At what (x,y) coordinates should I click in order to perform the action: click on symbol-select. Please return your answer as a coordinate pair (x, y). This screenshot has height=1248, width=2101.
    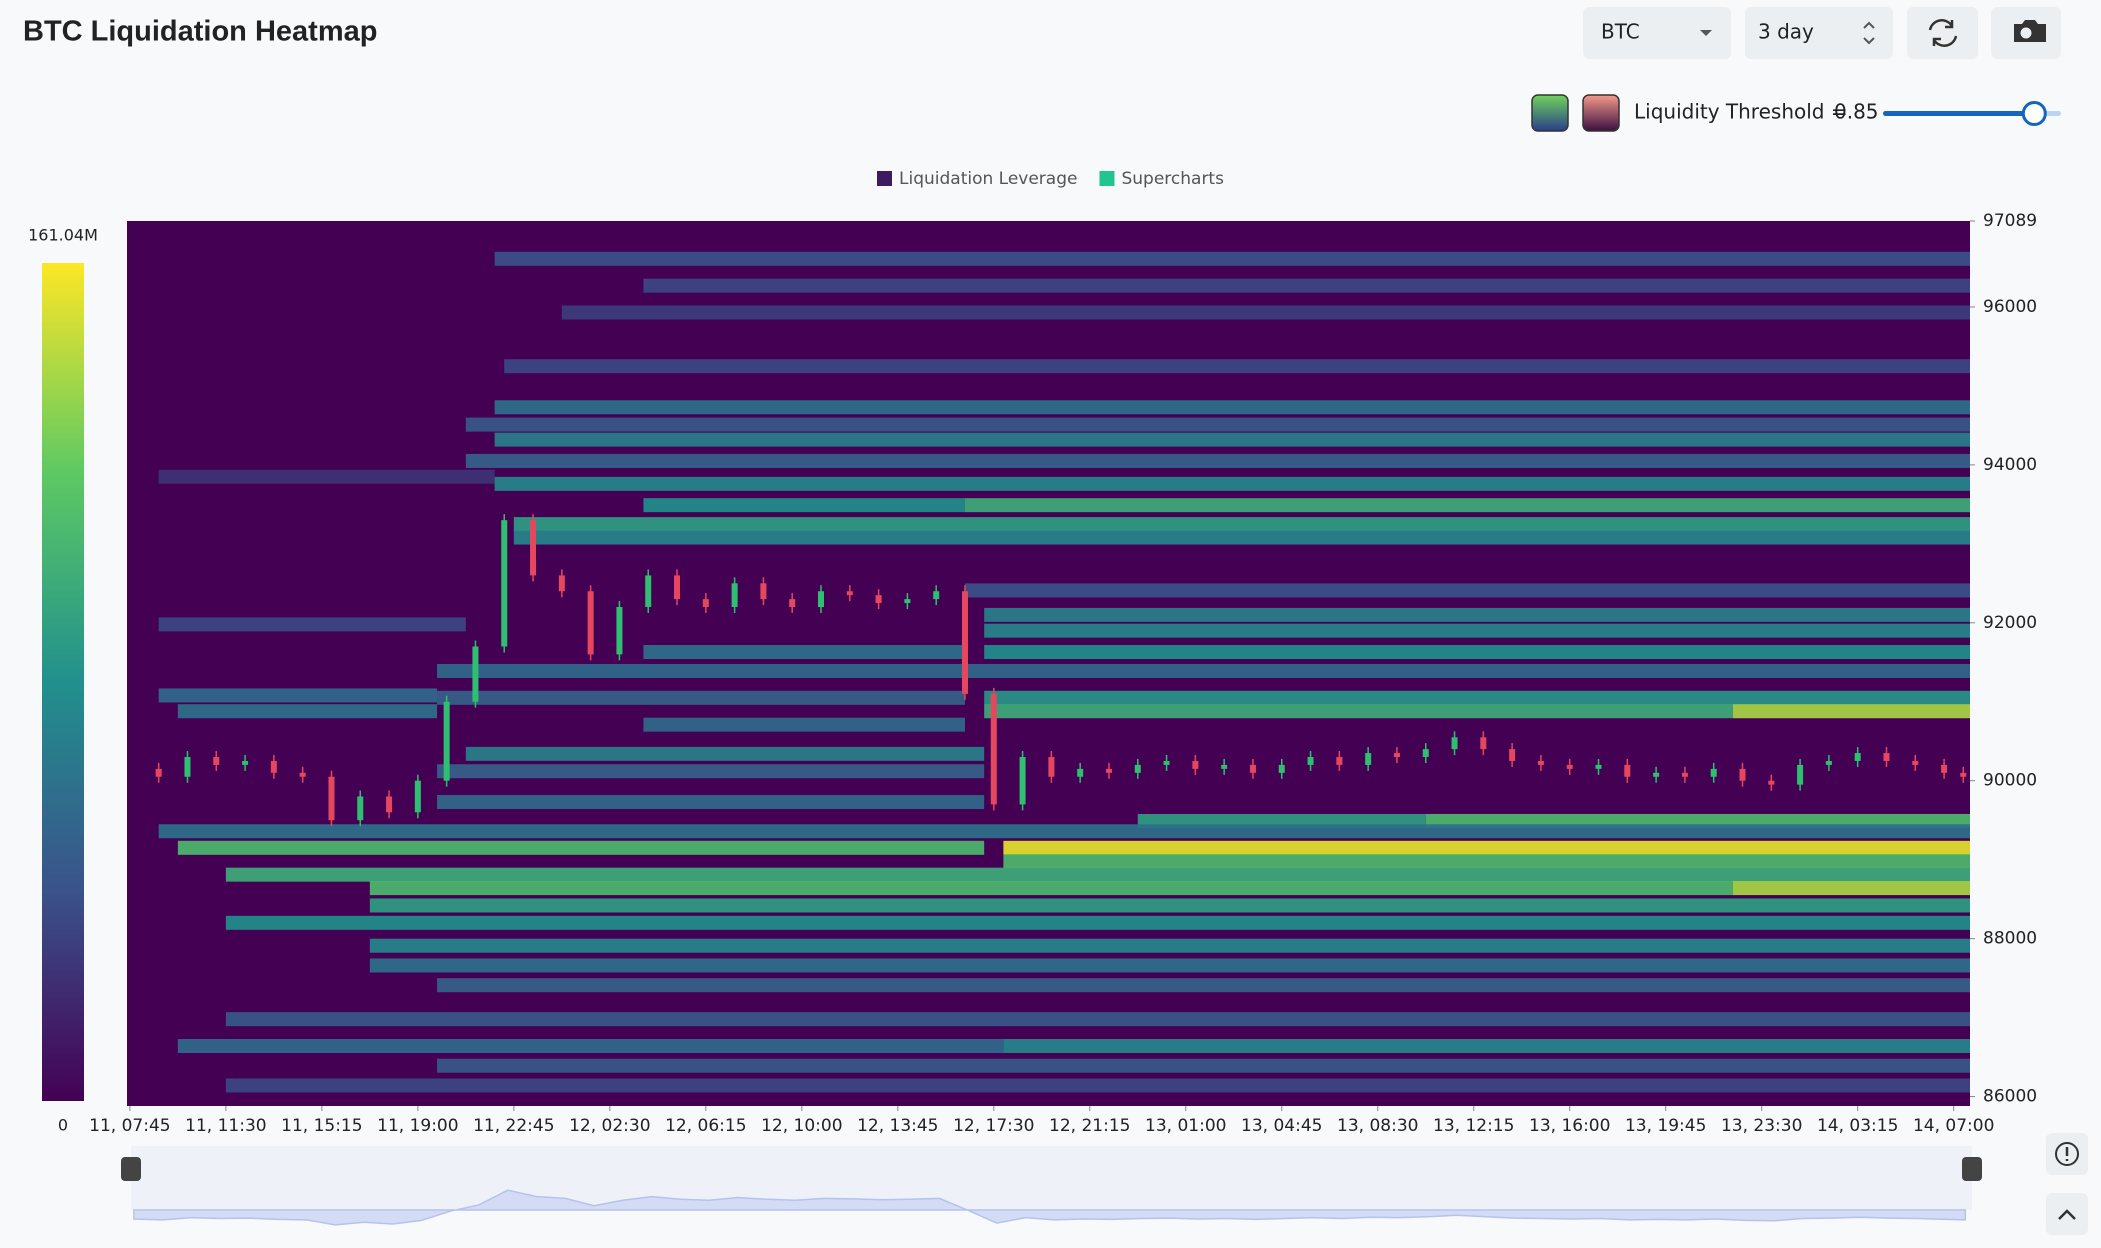
    Looking at the image, I should click on (1657, 33).